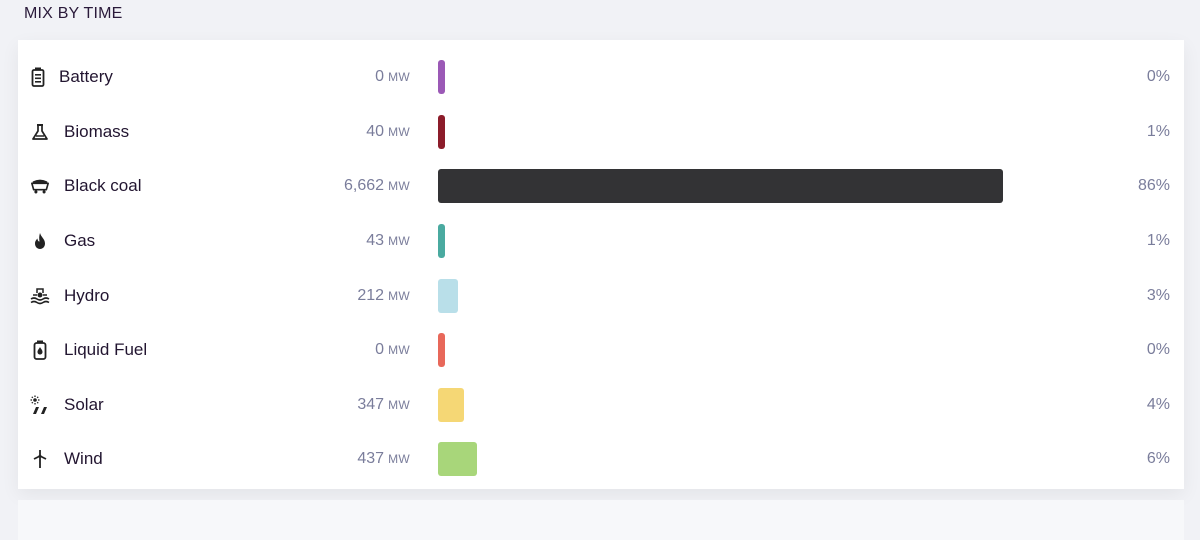 Image resolution: width=1200 pixels, height=540 pixels. Describe the element at coordinates (375, 241) in the screenshot. I see `value-number: 43` at that location.